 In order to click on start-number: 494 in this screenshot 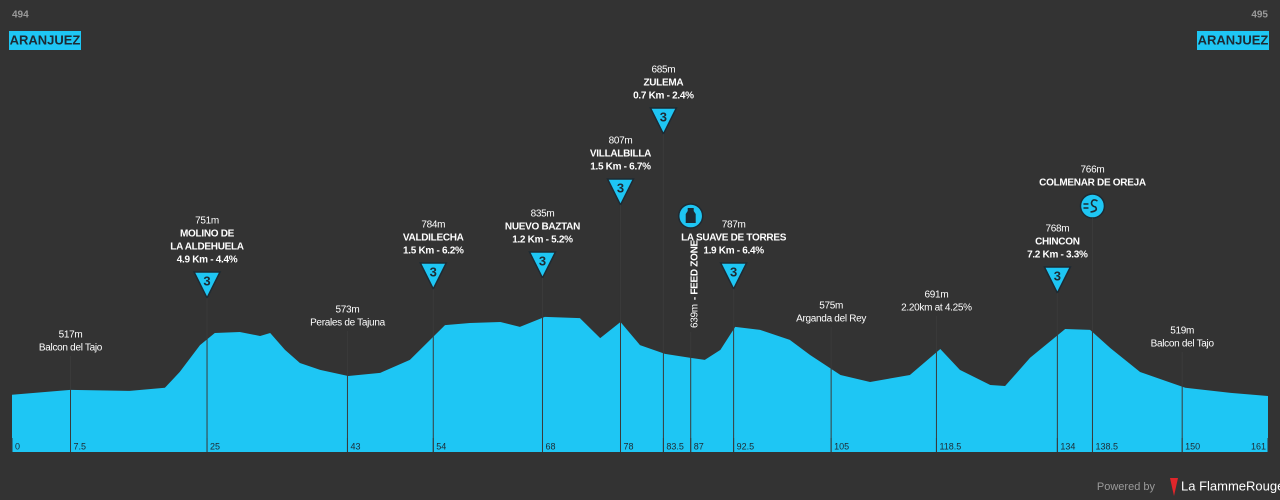, I will do `click(20, 15)`.